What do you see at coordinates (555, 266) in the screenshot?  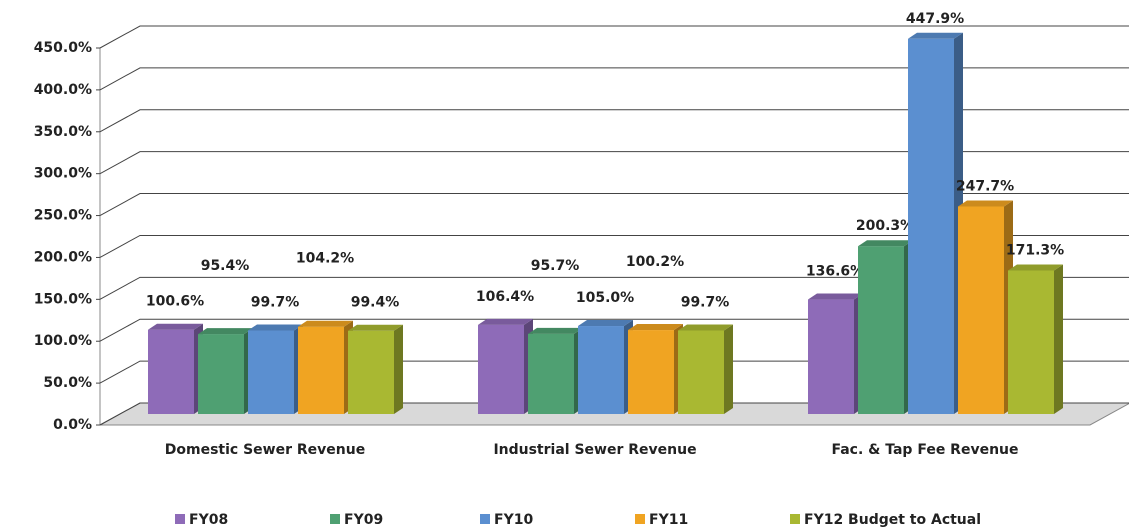 I see `data-label: 95.7%` at bounding box center [555, 266].